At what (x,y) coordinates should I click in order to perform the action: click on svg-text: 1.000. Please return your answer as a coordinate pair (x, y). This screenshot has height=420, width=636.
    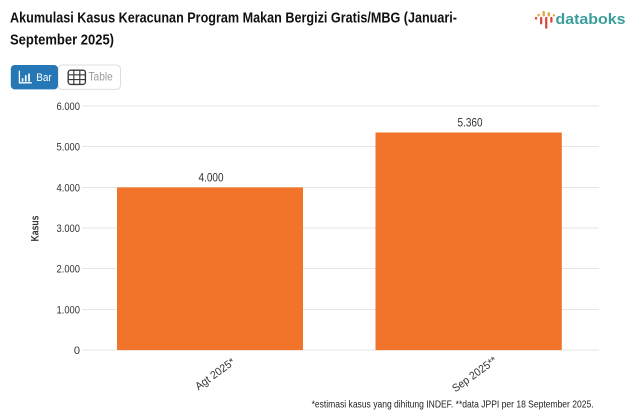
    Looking at the image, I should click on (69, 310).